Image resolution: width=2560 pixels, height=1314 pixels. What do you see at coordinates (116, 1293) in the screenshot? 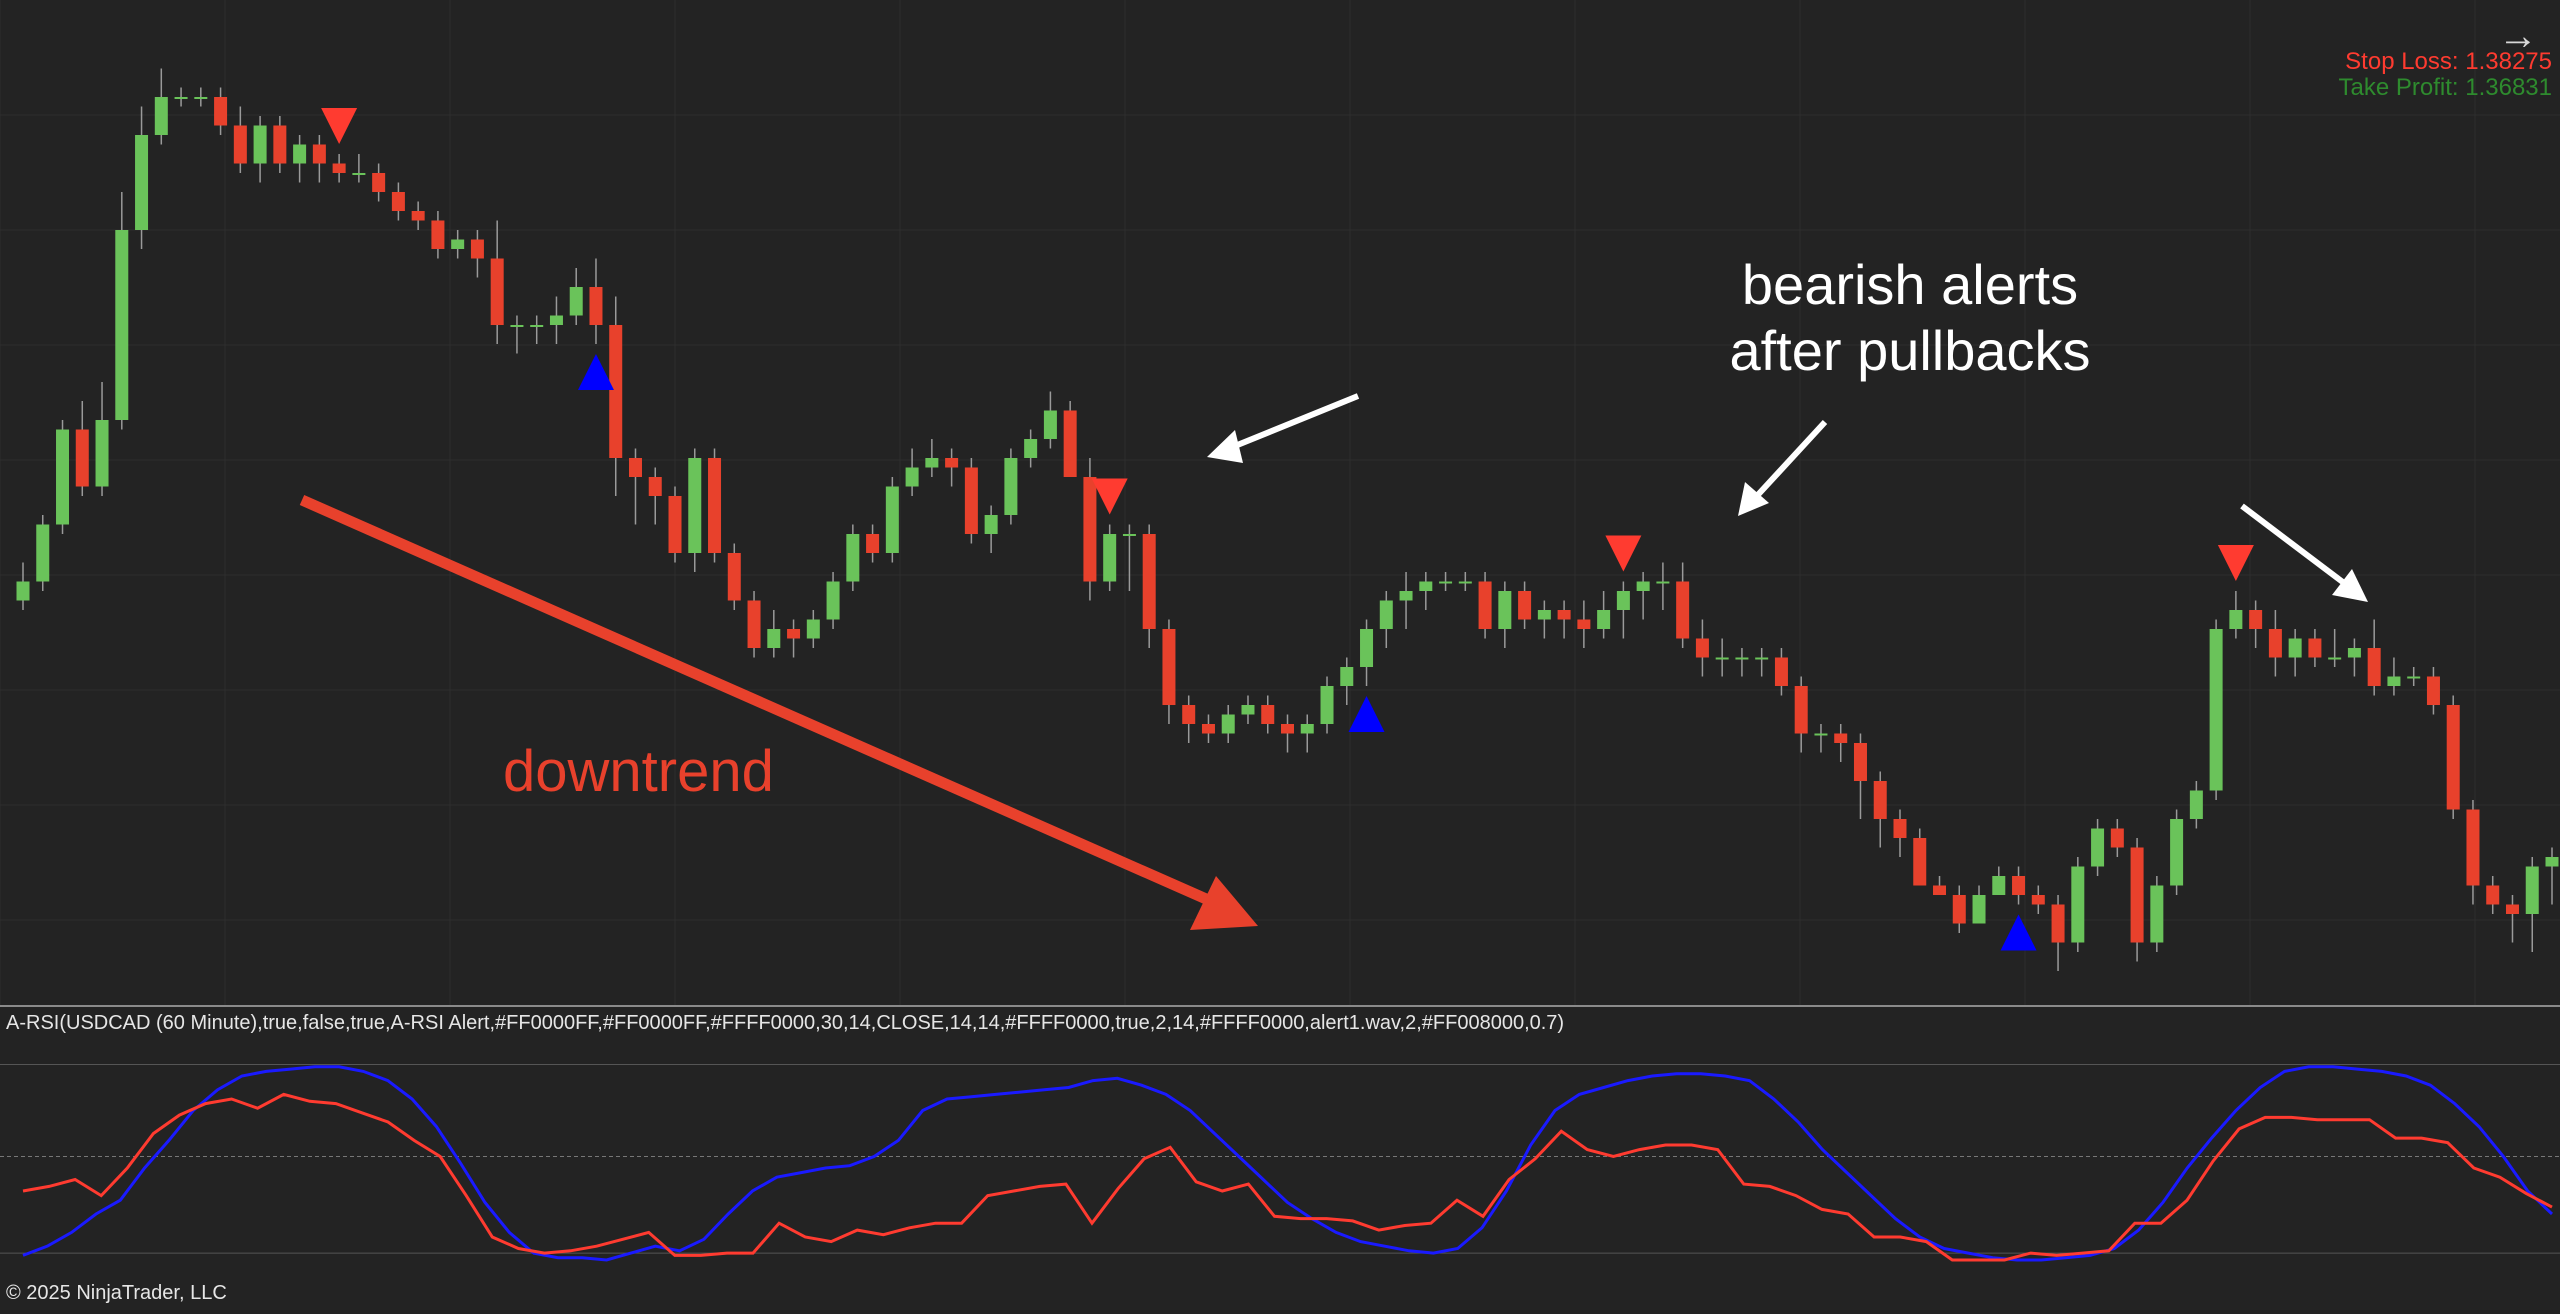
I see `copyright-text: © 2025 NinjaTrader, LLC` at bounding box center [116, 1293].